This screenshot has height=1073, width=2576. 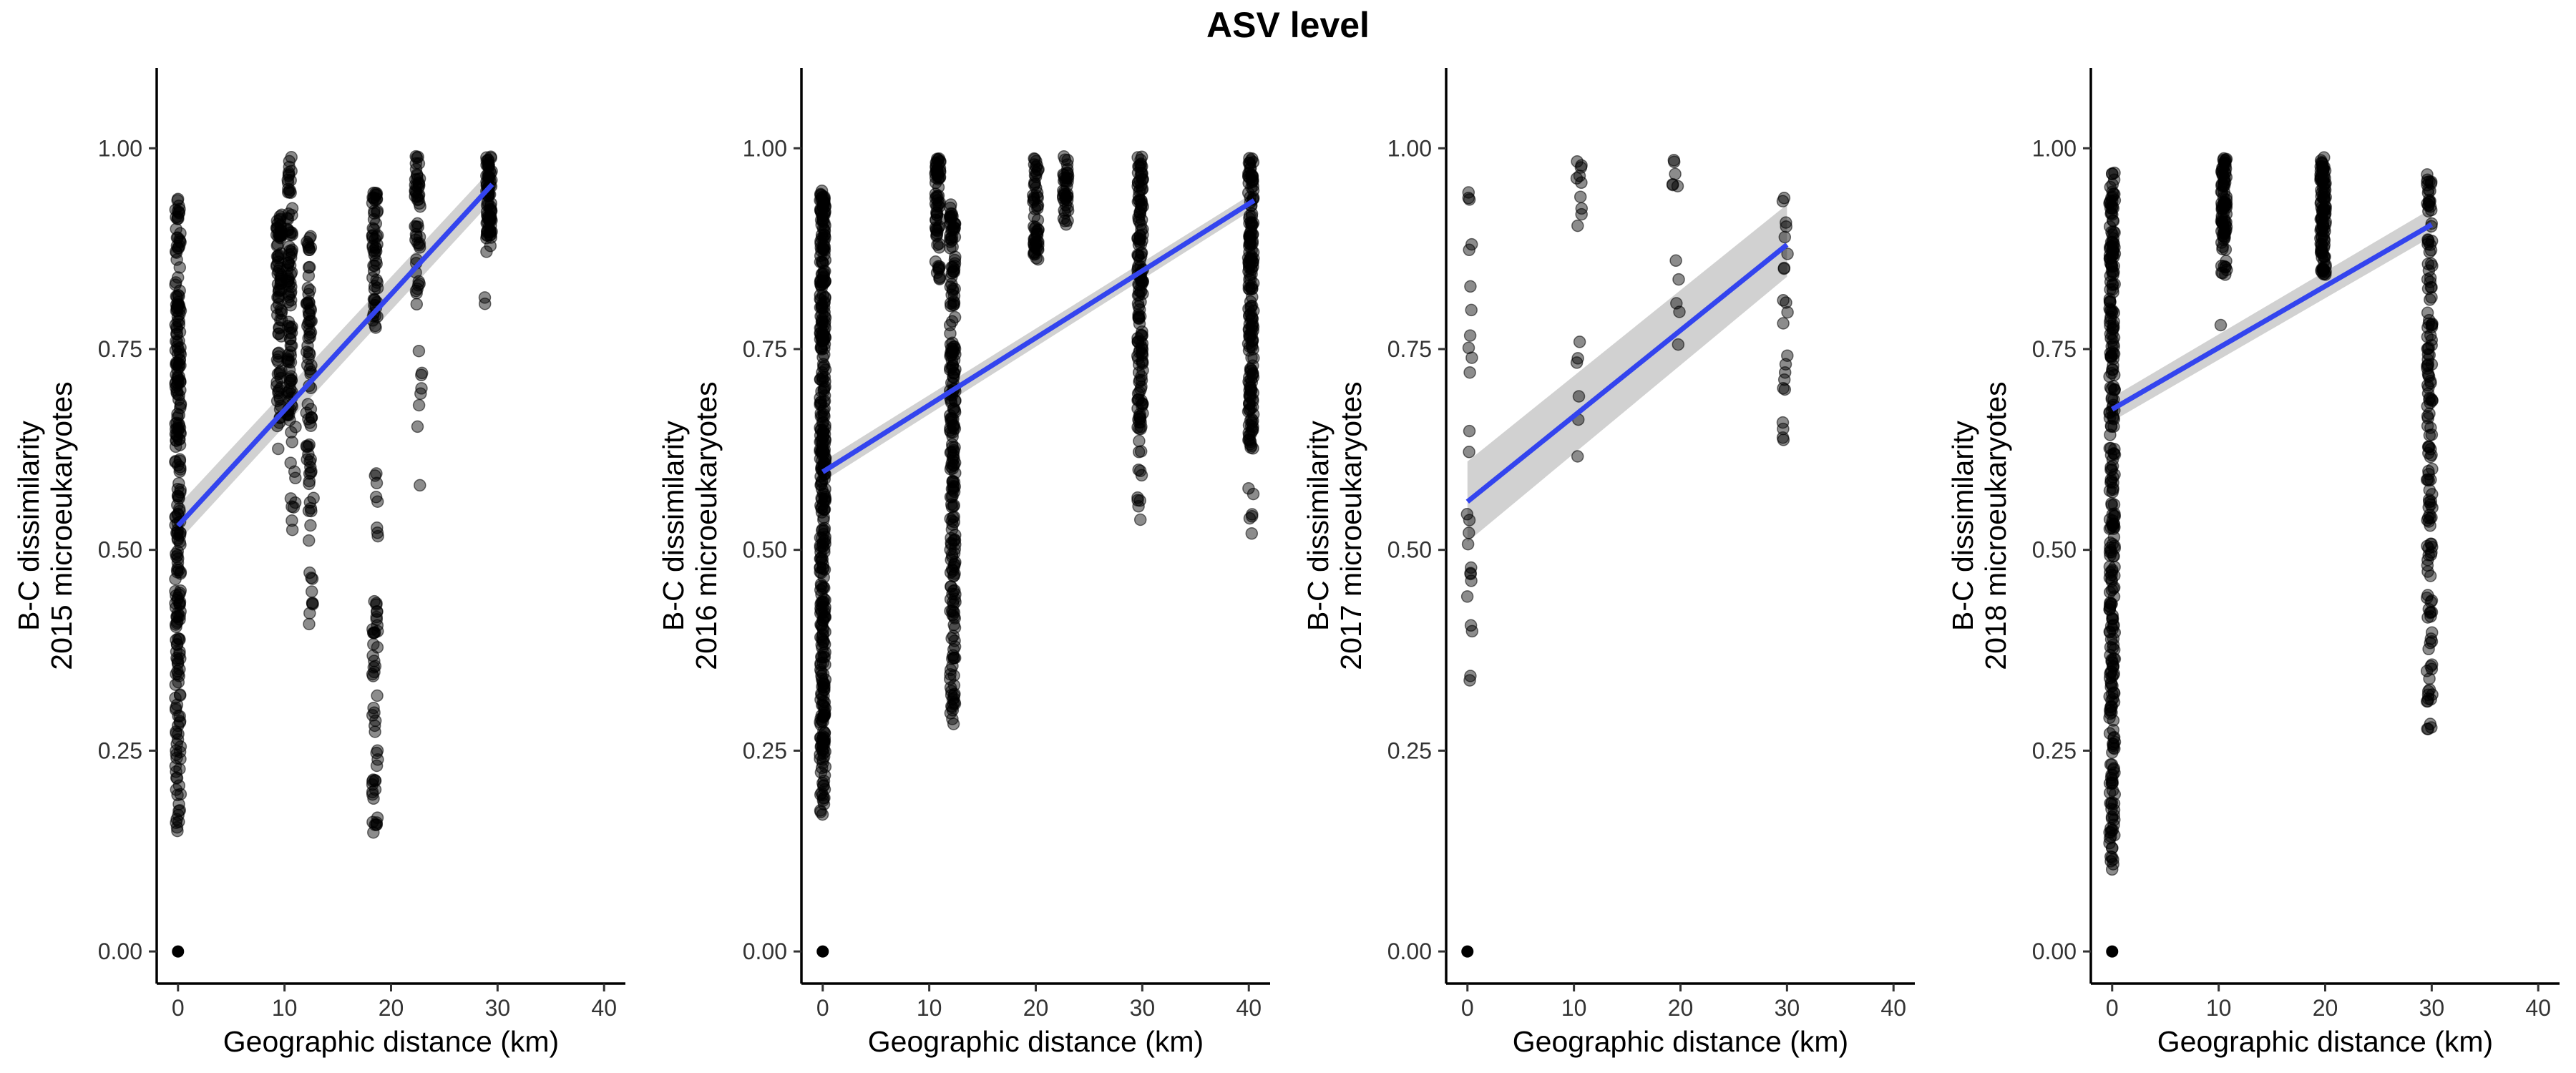 What do you see at coordinates (1409, 750) in the screenshot?
I see `y-tick-label: 0.25` at bounding box center [1409, 750].